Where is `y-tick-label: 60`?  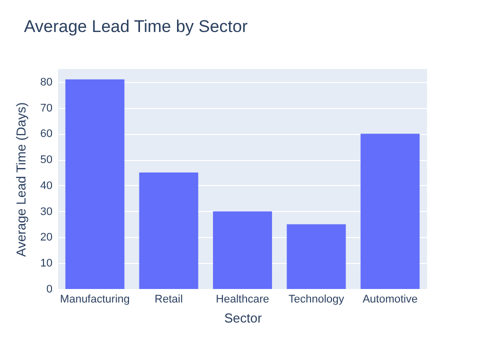
y-tick-label: 60 is located at coordinates (46, 134).